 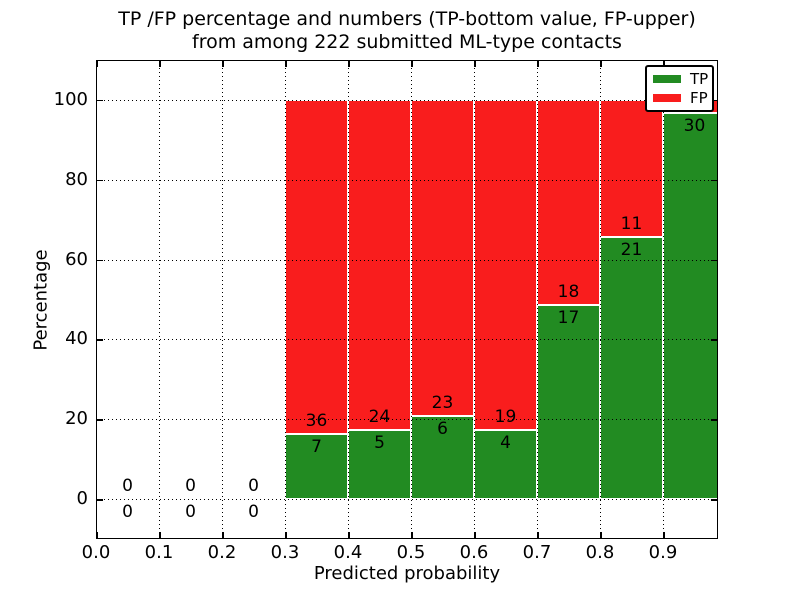 What do you see at coordinates (76, 179) in the screenshot?
I see `y-tick-label: 80` at bounding box center [76, 179].